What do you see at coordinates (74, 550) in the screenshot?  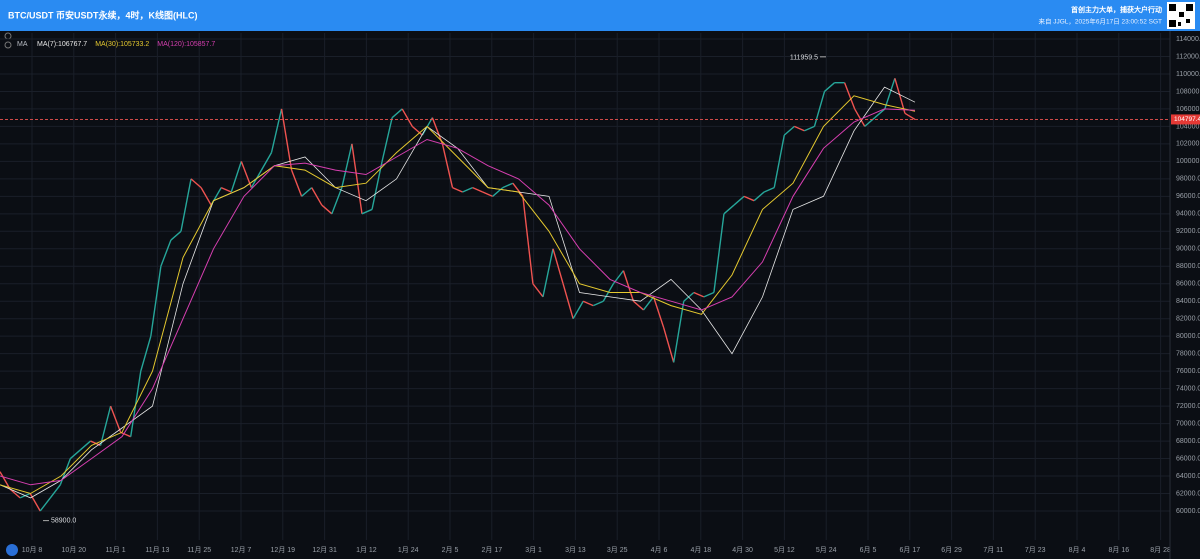 I see `x-tick-label: 10月 20` at bounding box center [74, 550].